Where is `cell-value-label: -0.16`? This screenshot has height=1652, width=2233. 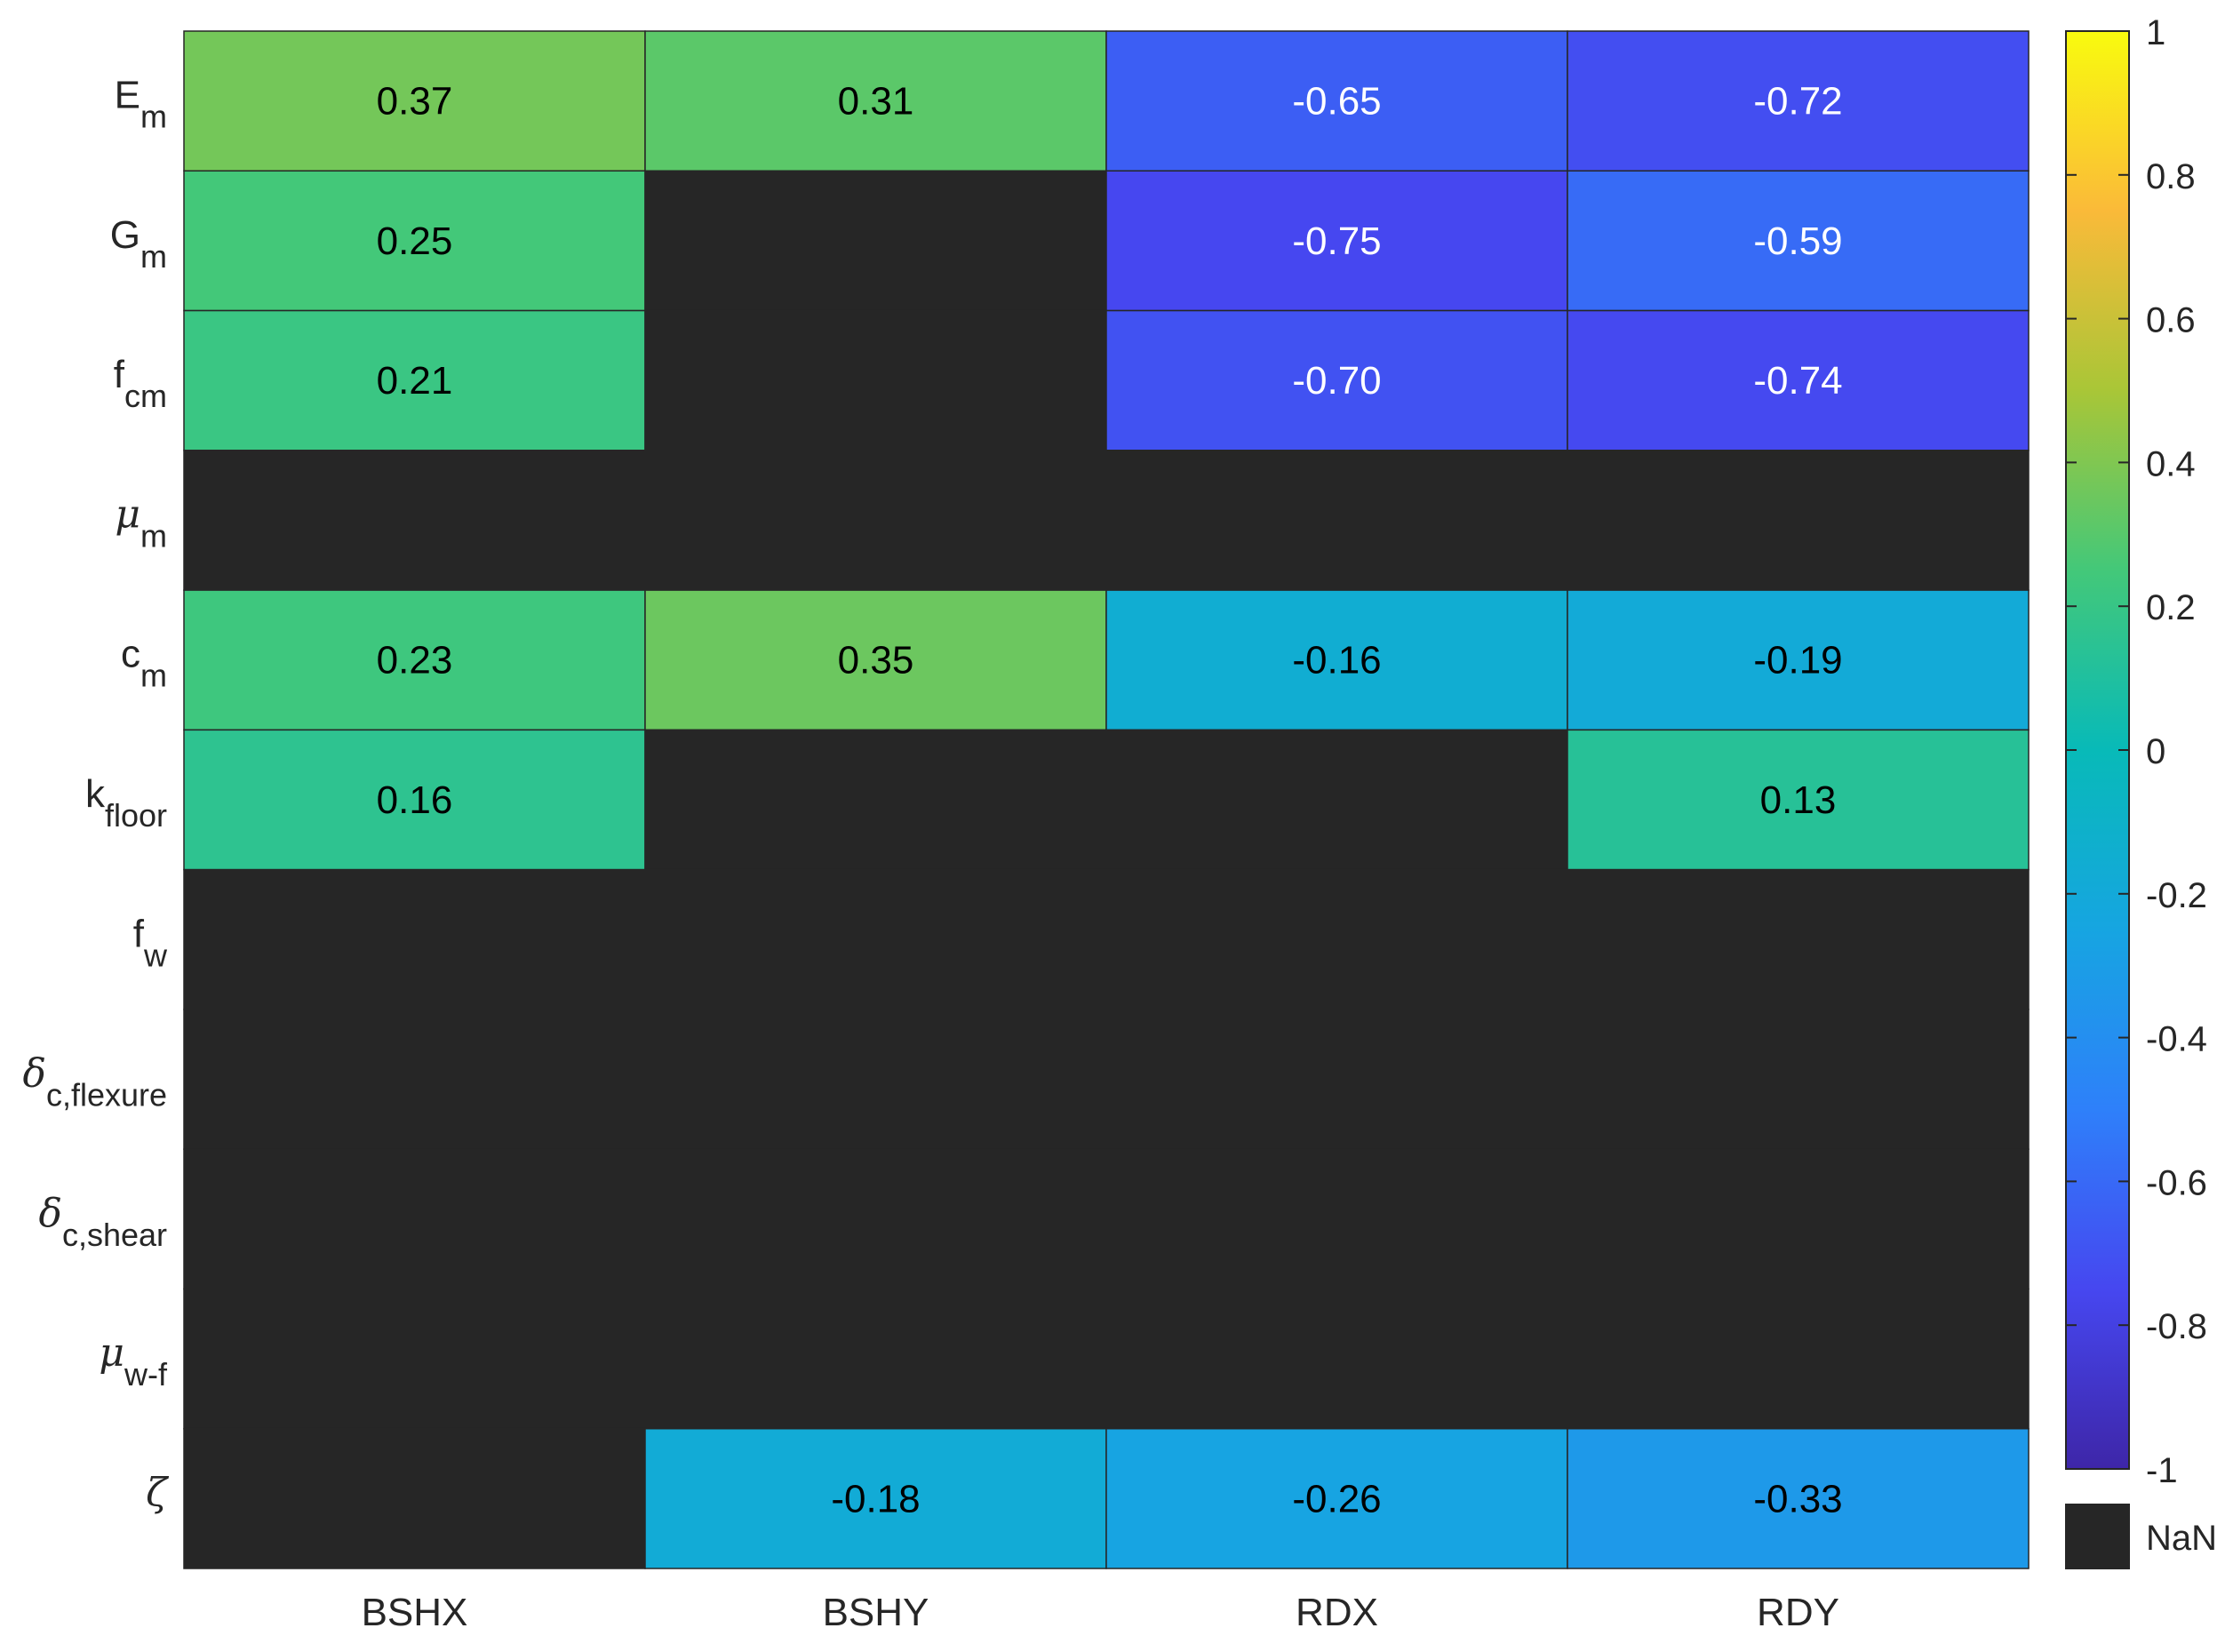 cell-value-label: -0.16 is located at coordinates (1336, 660).